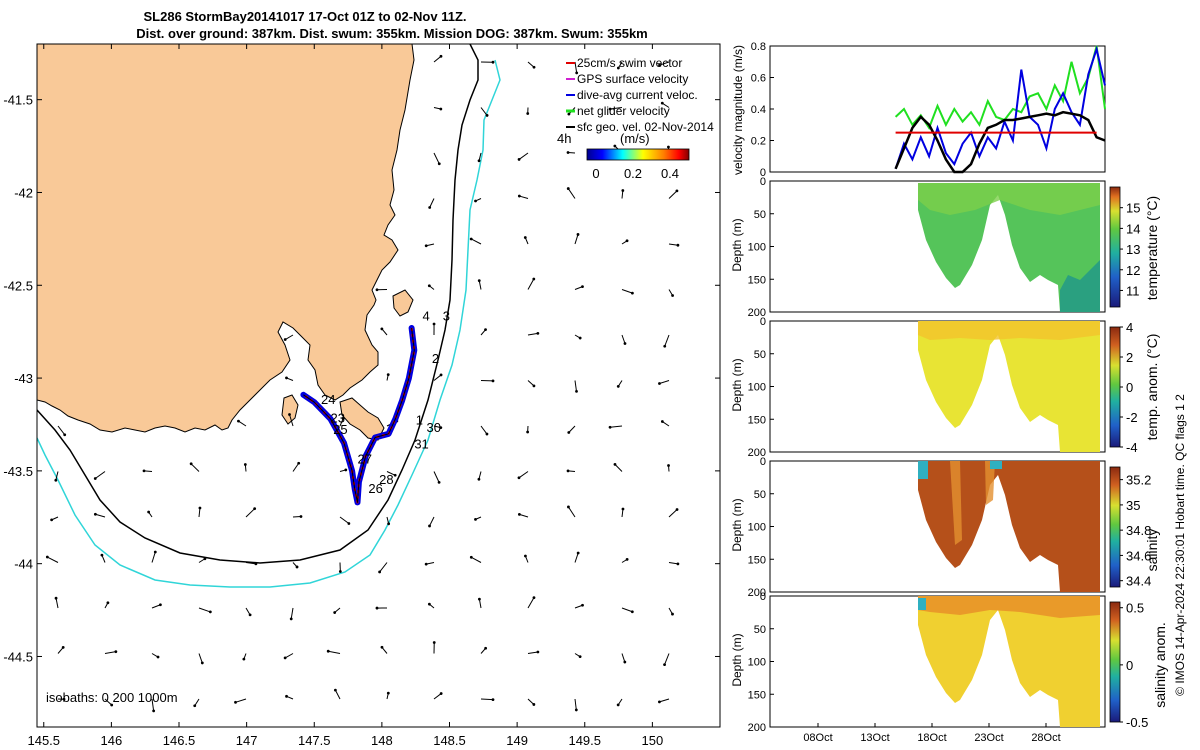 The height and width of the screenshot is (750, 1200). Describe the element at coordinates (1115, 247) in the screenshot. I see `temperature-colorbar` at that location.